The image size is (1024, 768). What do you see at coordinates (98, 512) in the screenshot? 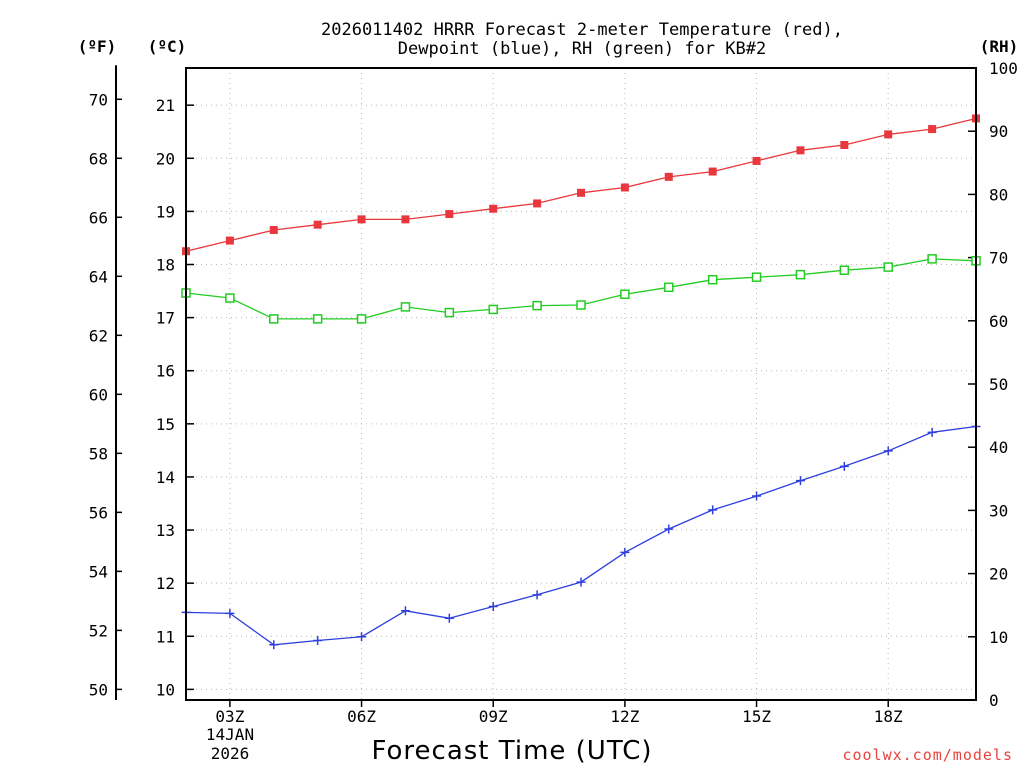
I see `fahrenheit-tick-label: 56` at bounding box center [98, 512].